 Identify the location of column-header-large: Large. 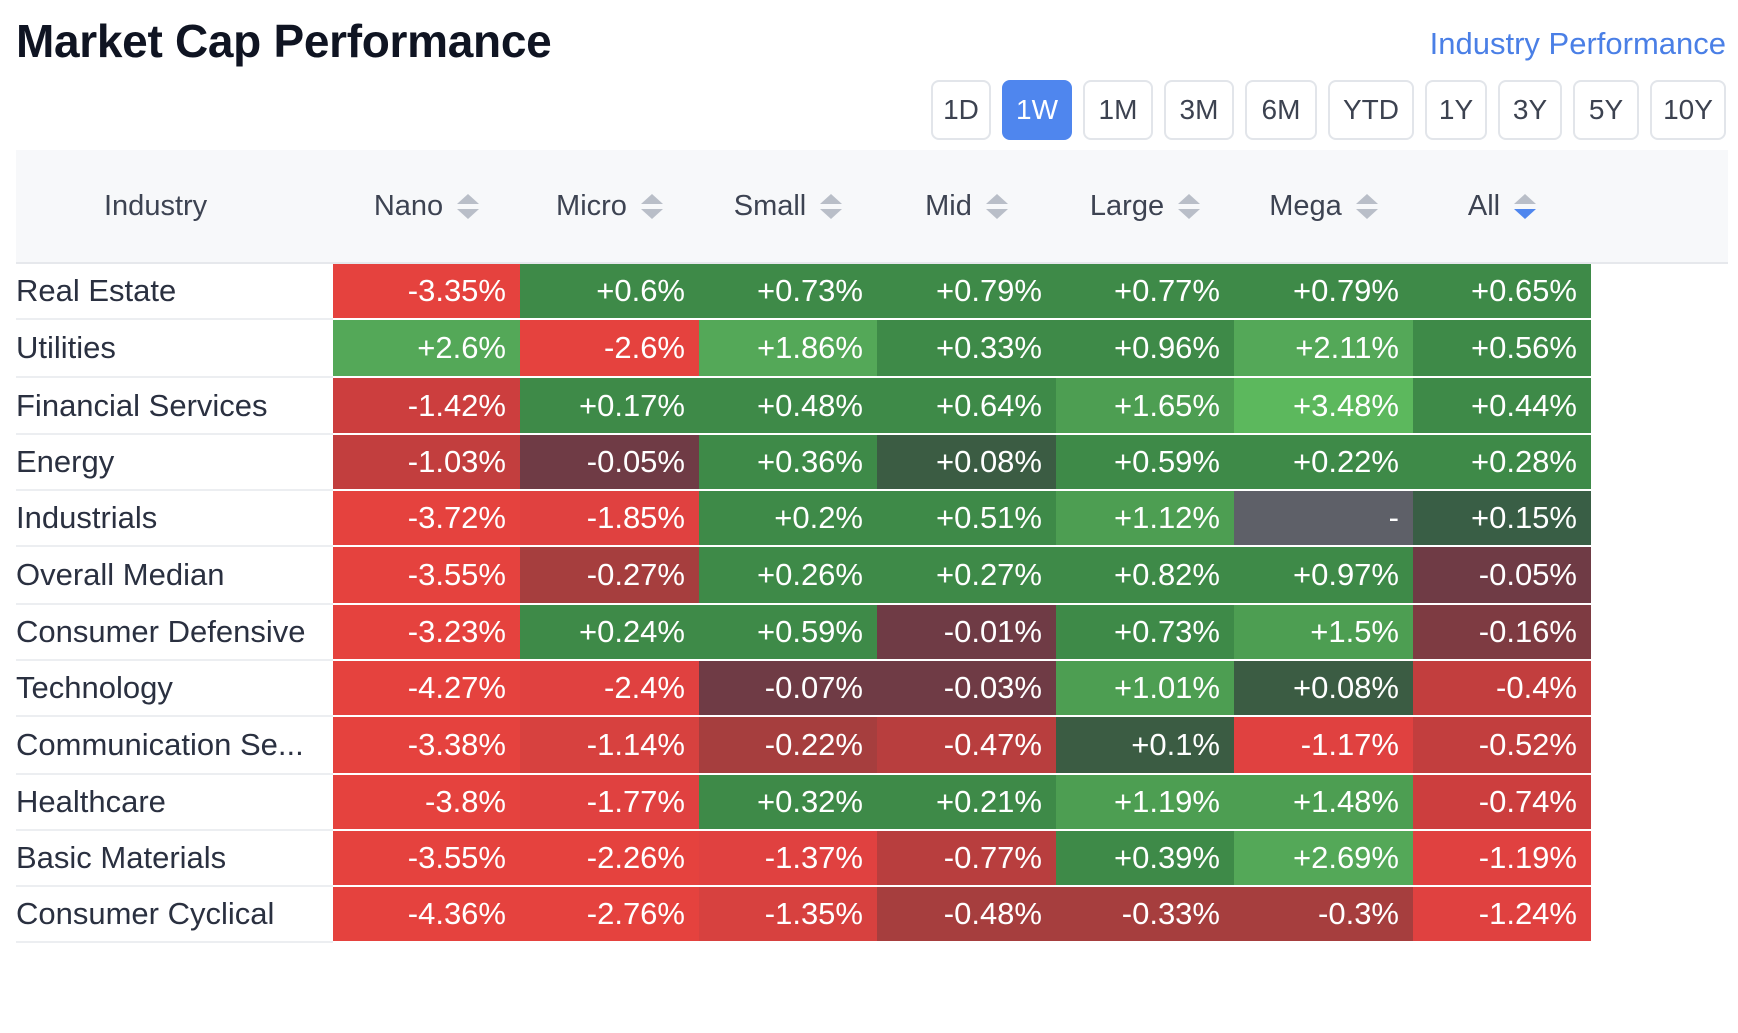
(1145, 206).